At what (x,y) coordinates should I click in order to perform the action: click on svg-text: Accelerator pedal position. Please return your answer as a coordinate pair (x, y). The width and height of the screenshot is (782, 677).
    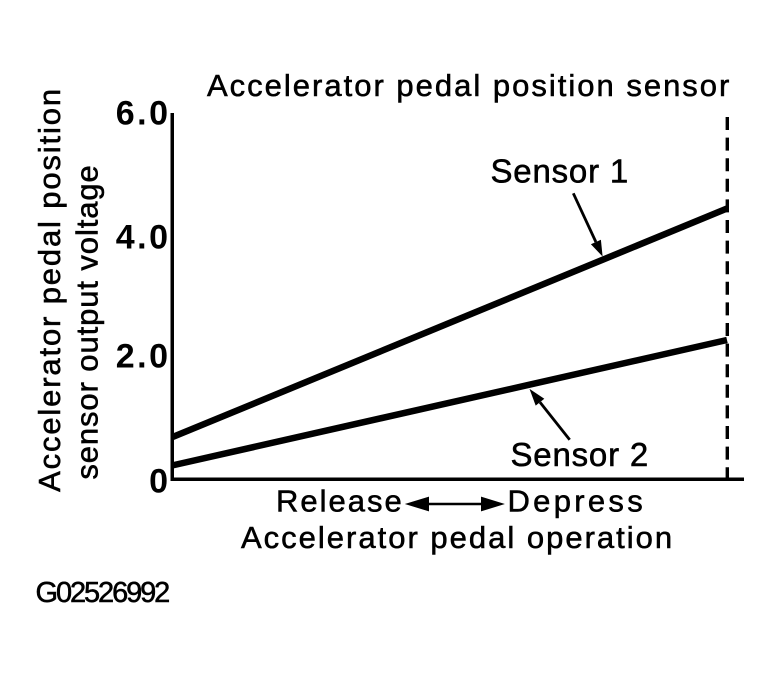
    Looking at the image, I should click on (49, 289).